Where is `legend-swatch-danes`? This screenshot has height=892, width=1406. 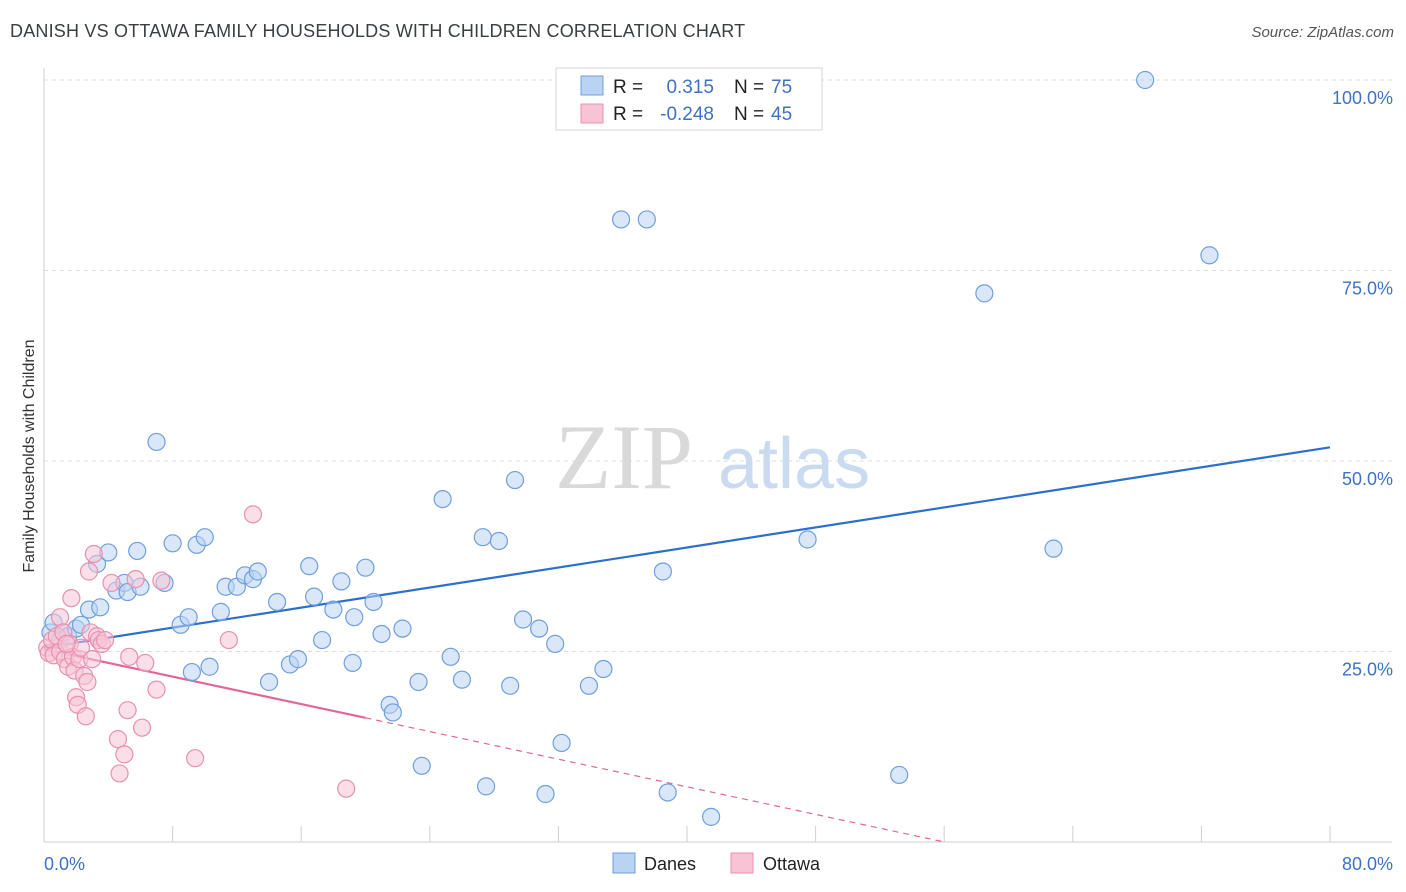 legend-swatch-danes is located at coordinates (592, 85).